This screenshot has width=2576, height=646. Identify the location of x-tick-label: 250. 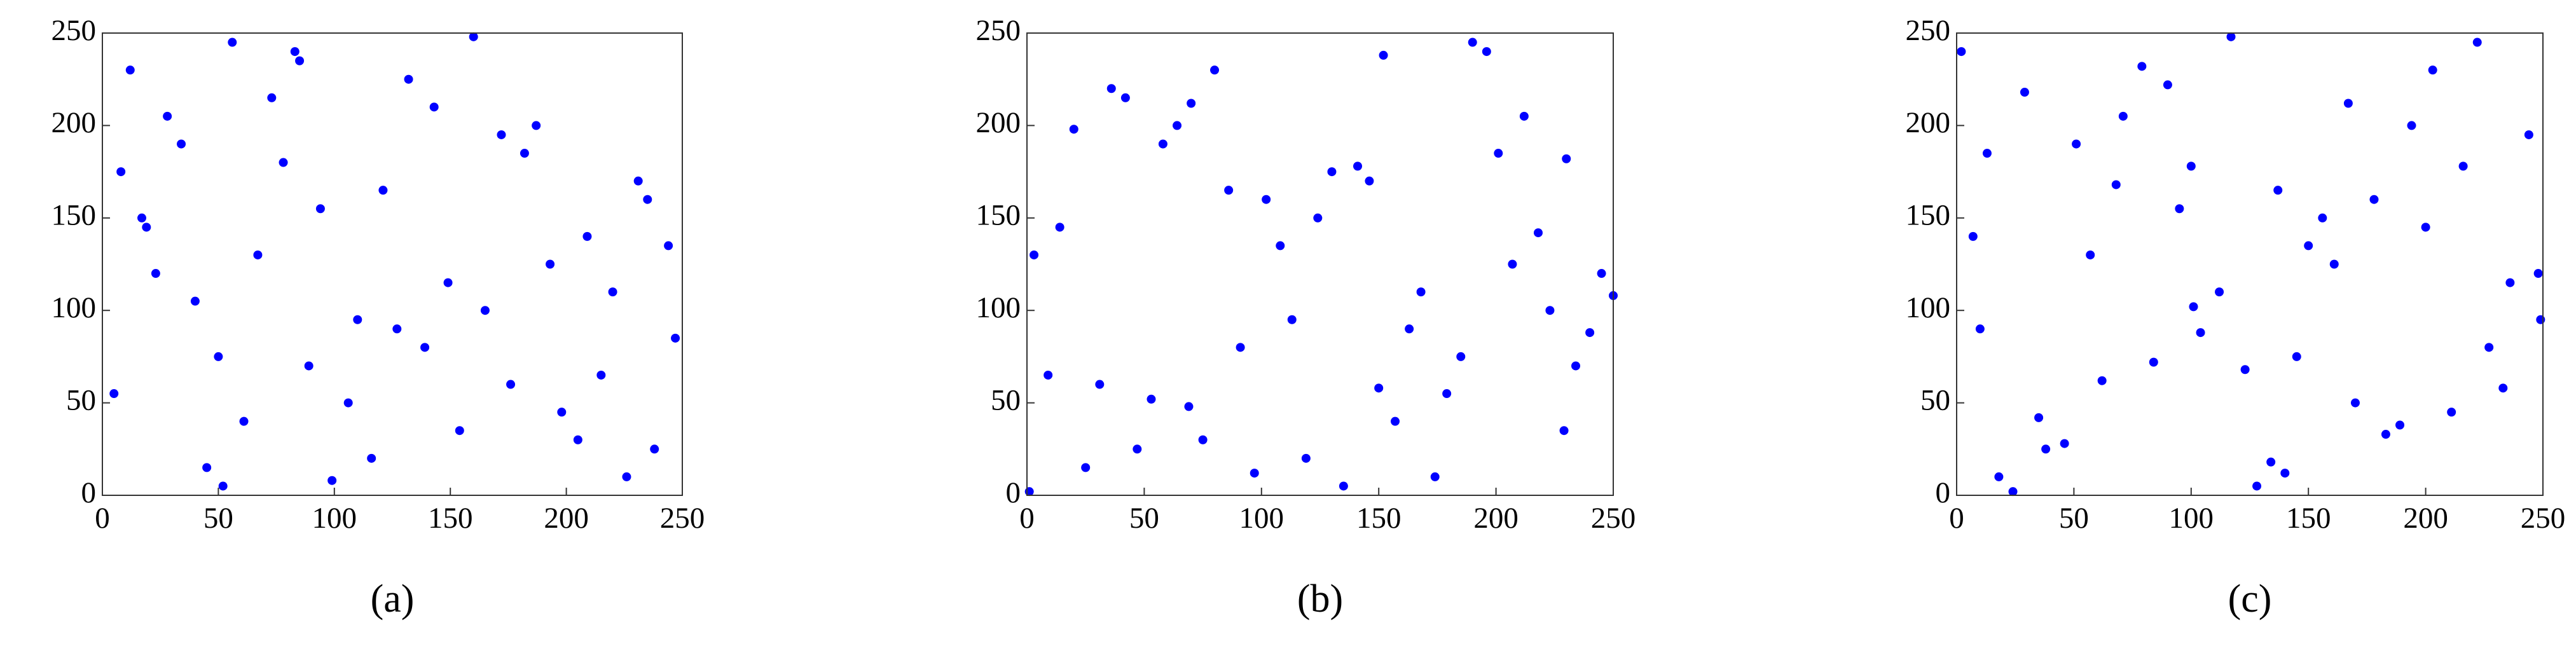
(1613, 518).